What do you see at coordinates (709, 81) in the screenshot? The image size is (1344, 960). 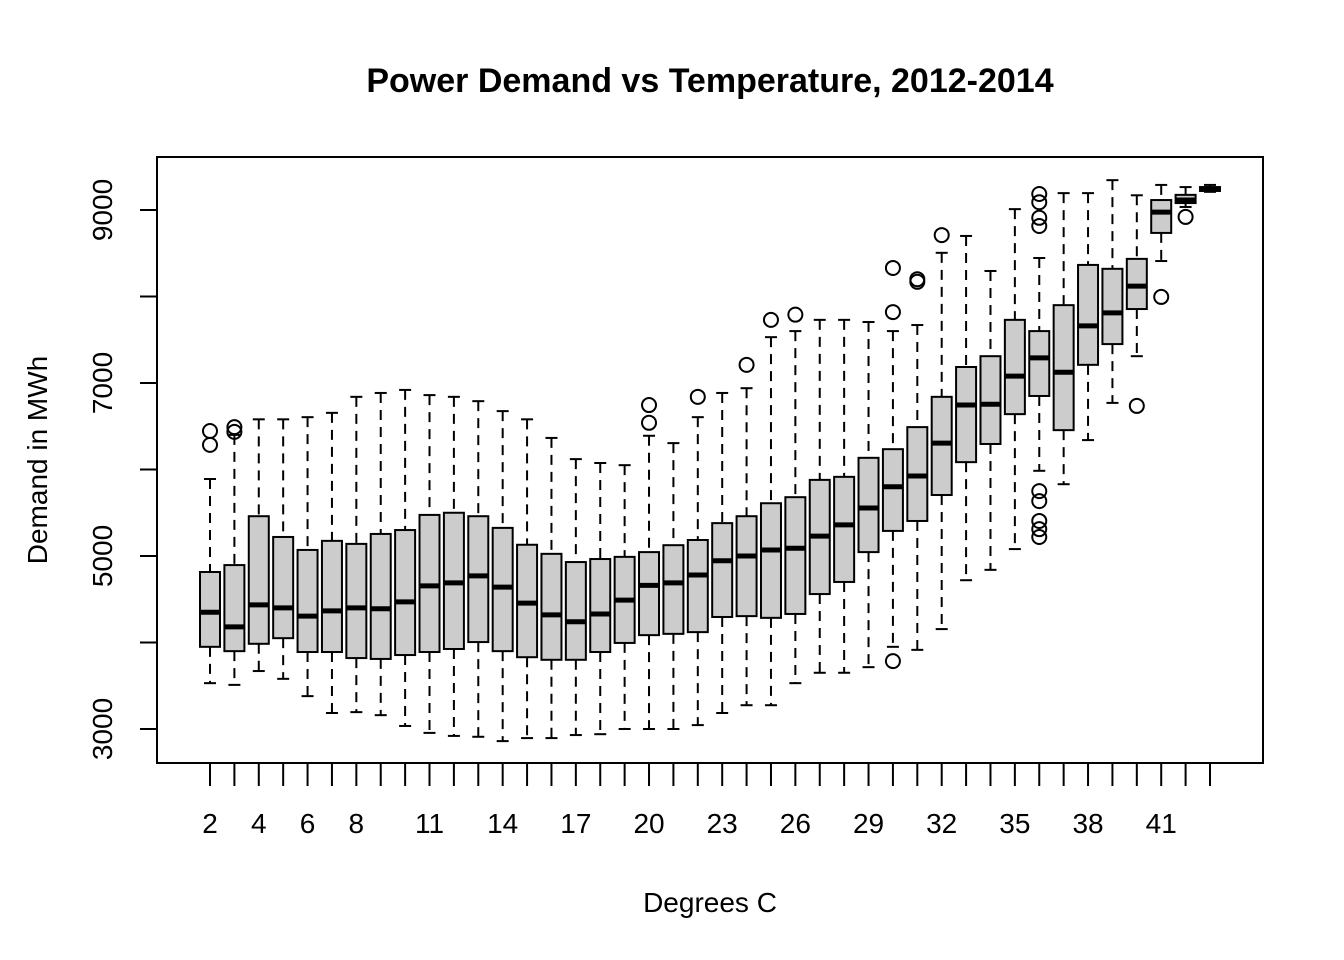 I see `chart-title: Power Demand vs Temperature, 2012-2014` at bounding box center [709, 81].